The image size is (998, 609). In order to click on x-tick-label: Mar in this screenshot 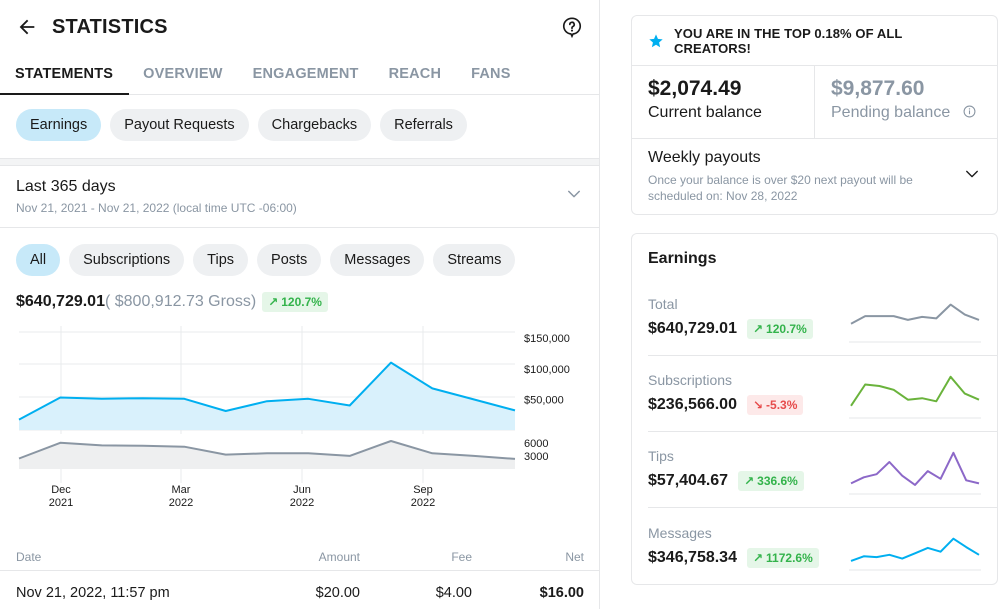, I will do `click(181, 490)`.